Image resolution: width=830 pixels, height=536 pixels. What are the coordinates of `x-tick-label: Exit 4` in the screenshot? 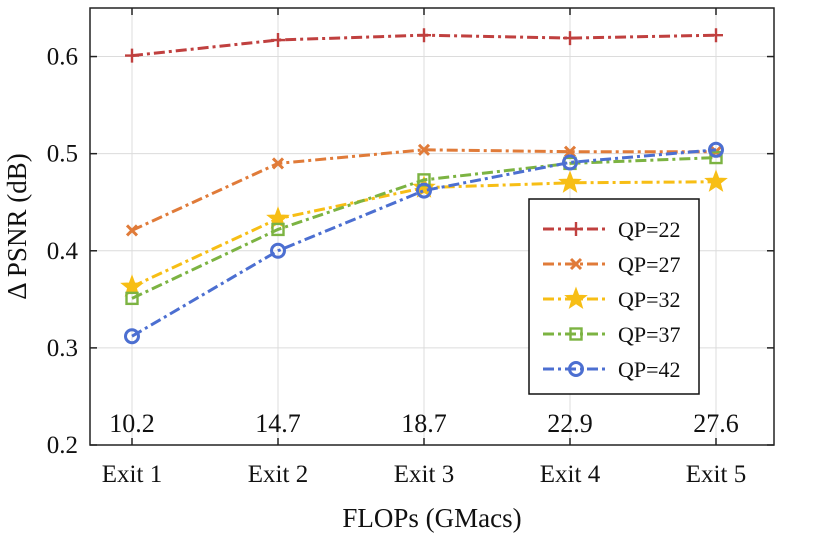 It's located at (570, 474).